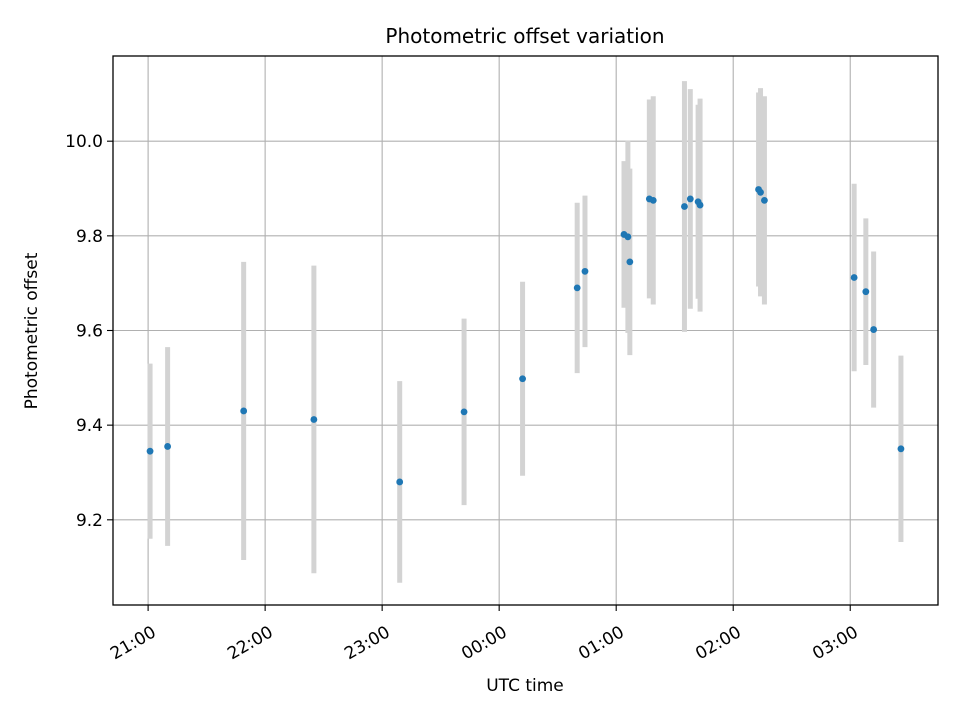  What do you see at coordinates (718, 643) in the screenshot?
I see `x-tick-label: 02:00` at bounding box center [718, 643].